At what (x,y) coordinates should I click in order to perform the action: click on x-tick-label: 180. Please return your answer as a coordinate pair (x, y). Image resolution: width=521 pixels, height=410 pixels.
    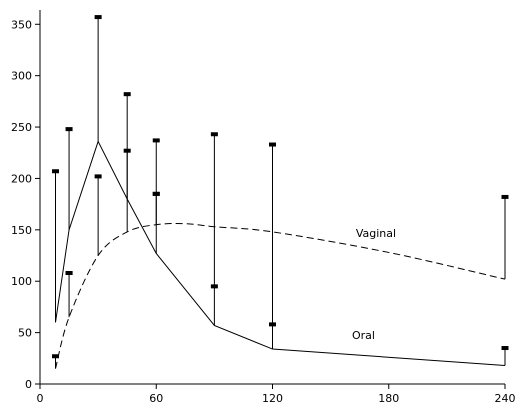
    Looking at the image, I should click on (388, 398).